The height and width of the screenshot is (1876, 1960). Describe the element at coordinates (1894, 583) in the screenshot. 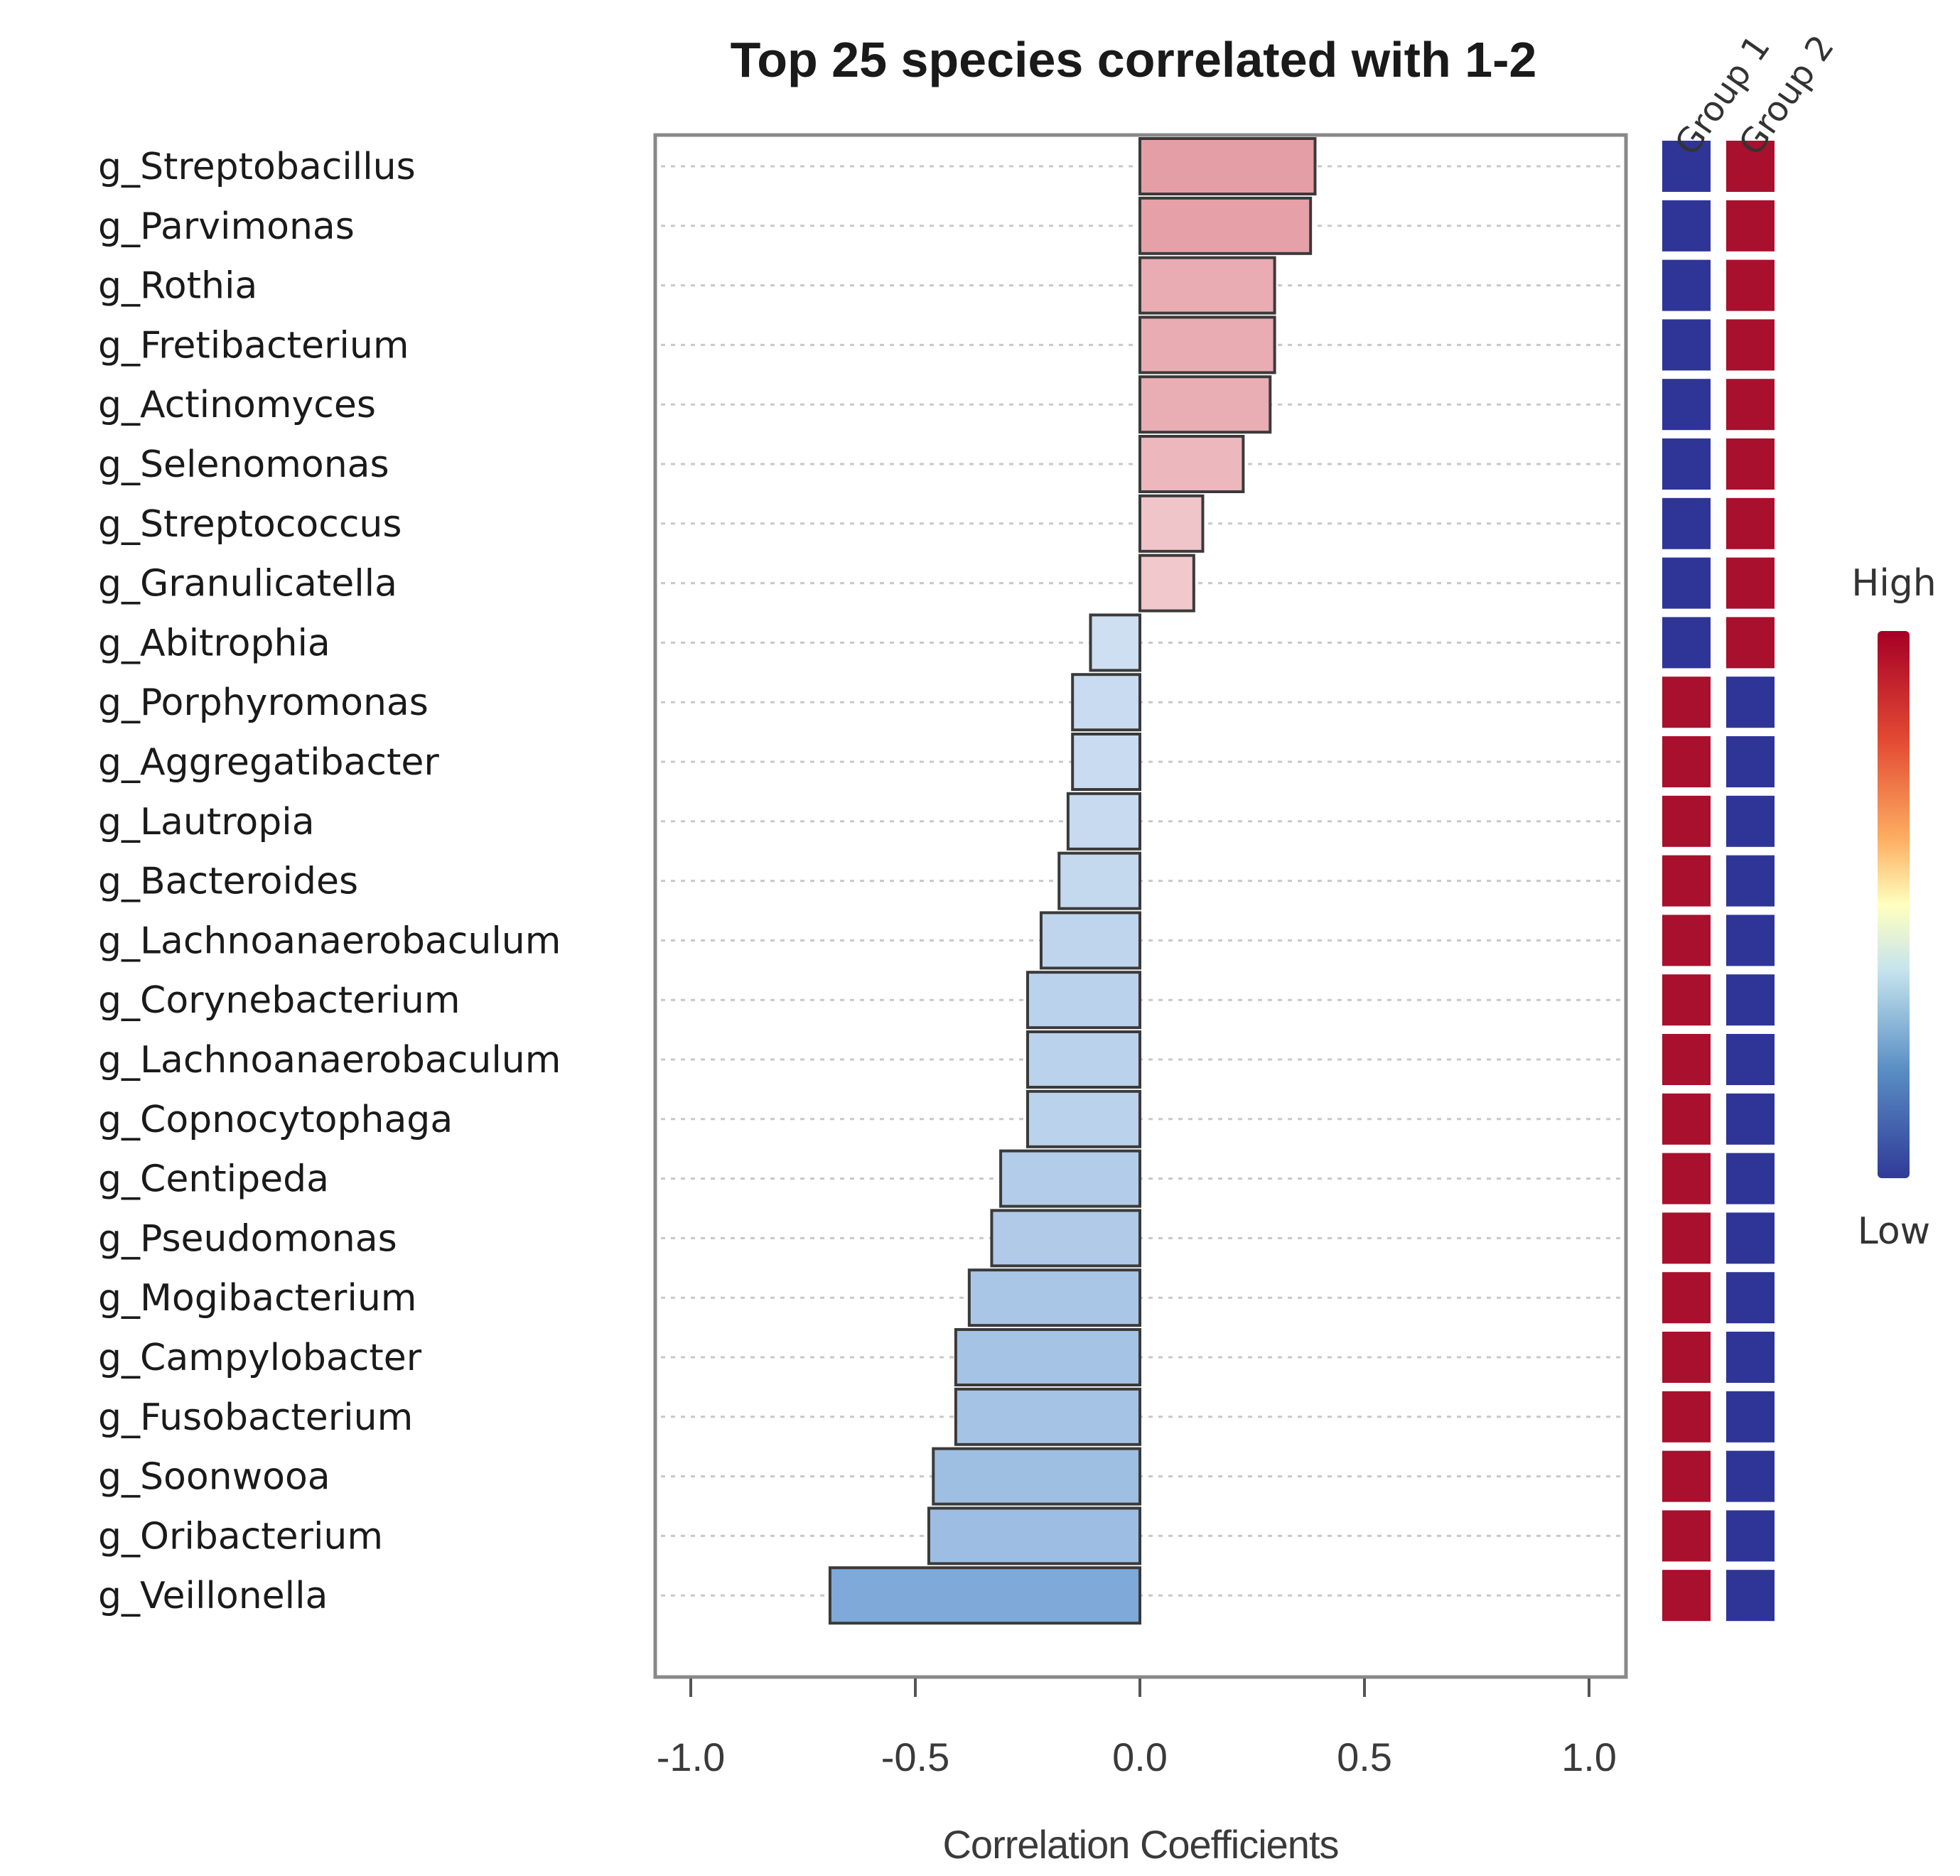

I see `colorbar-high-label: High` at that location.